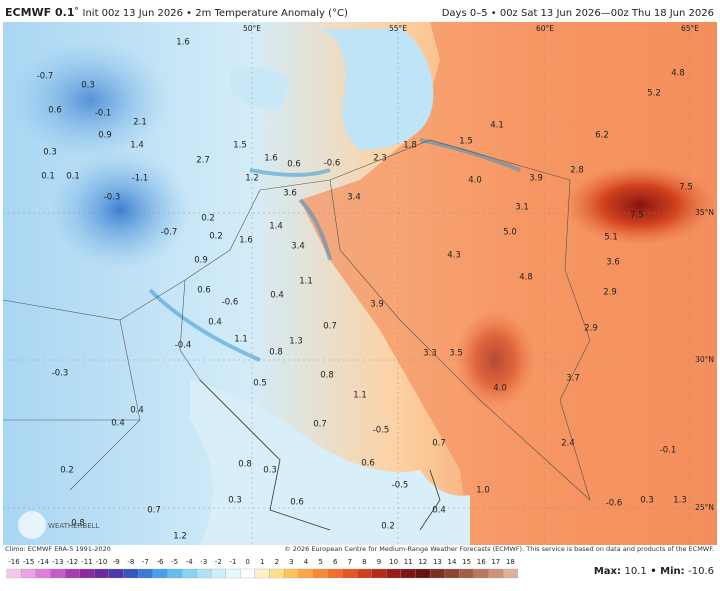 The height and width of the screenshot is (591, 720). Describe the element at coordinates (262, 562) in the screenshot. I see `colorbar-label: 1` at that location.